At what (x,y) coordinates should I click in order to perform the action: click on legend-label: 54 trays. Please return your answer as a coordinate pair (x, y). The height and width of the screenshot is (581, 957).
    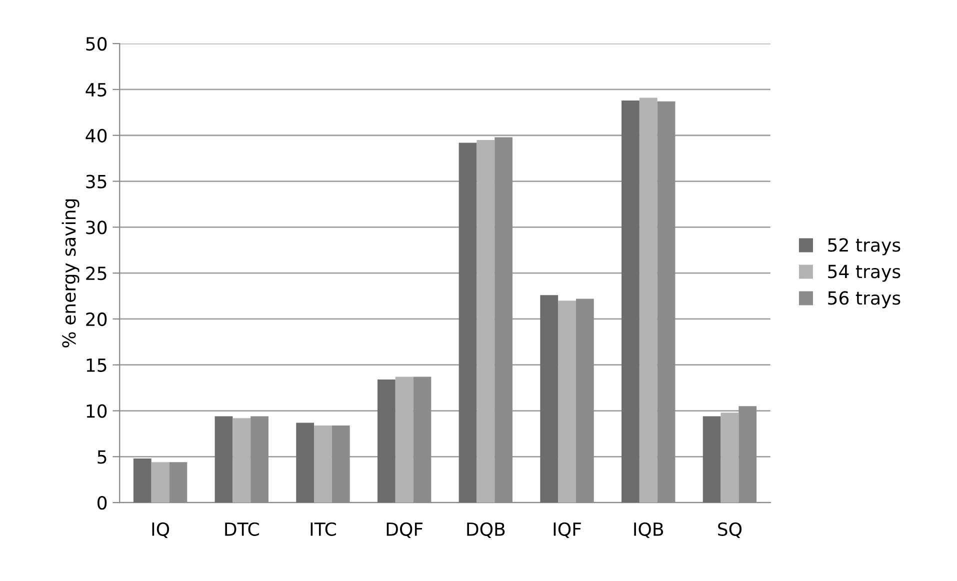
    Looking at the image, I should click on (864, 273).